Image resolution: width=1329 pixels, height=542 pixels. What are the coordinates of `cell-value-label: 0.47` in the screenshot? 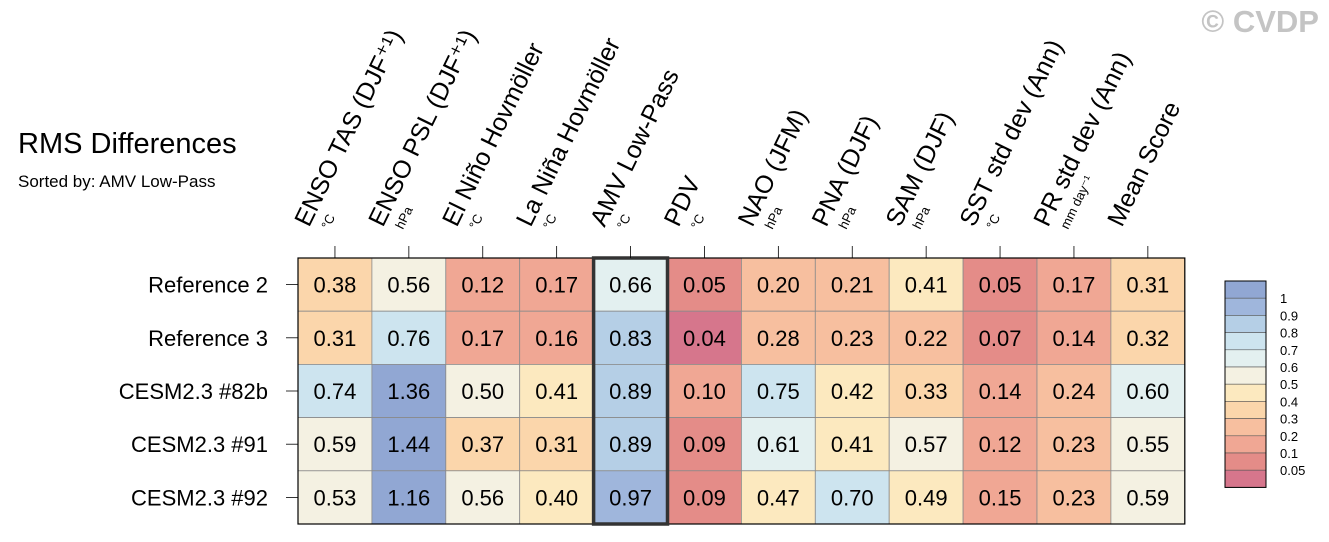 It's located at (778, 497).